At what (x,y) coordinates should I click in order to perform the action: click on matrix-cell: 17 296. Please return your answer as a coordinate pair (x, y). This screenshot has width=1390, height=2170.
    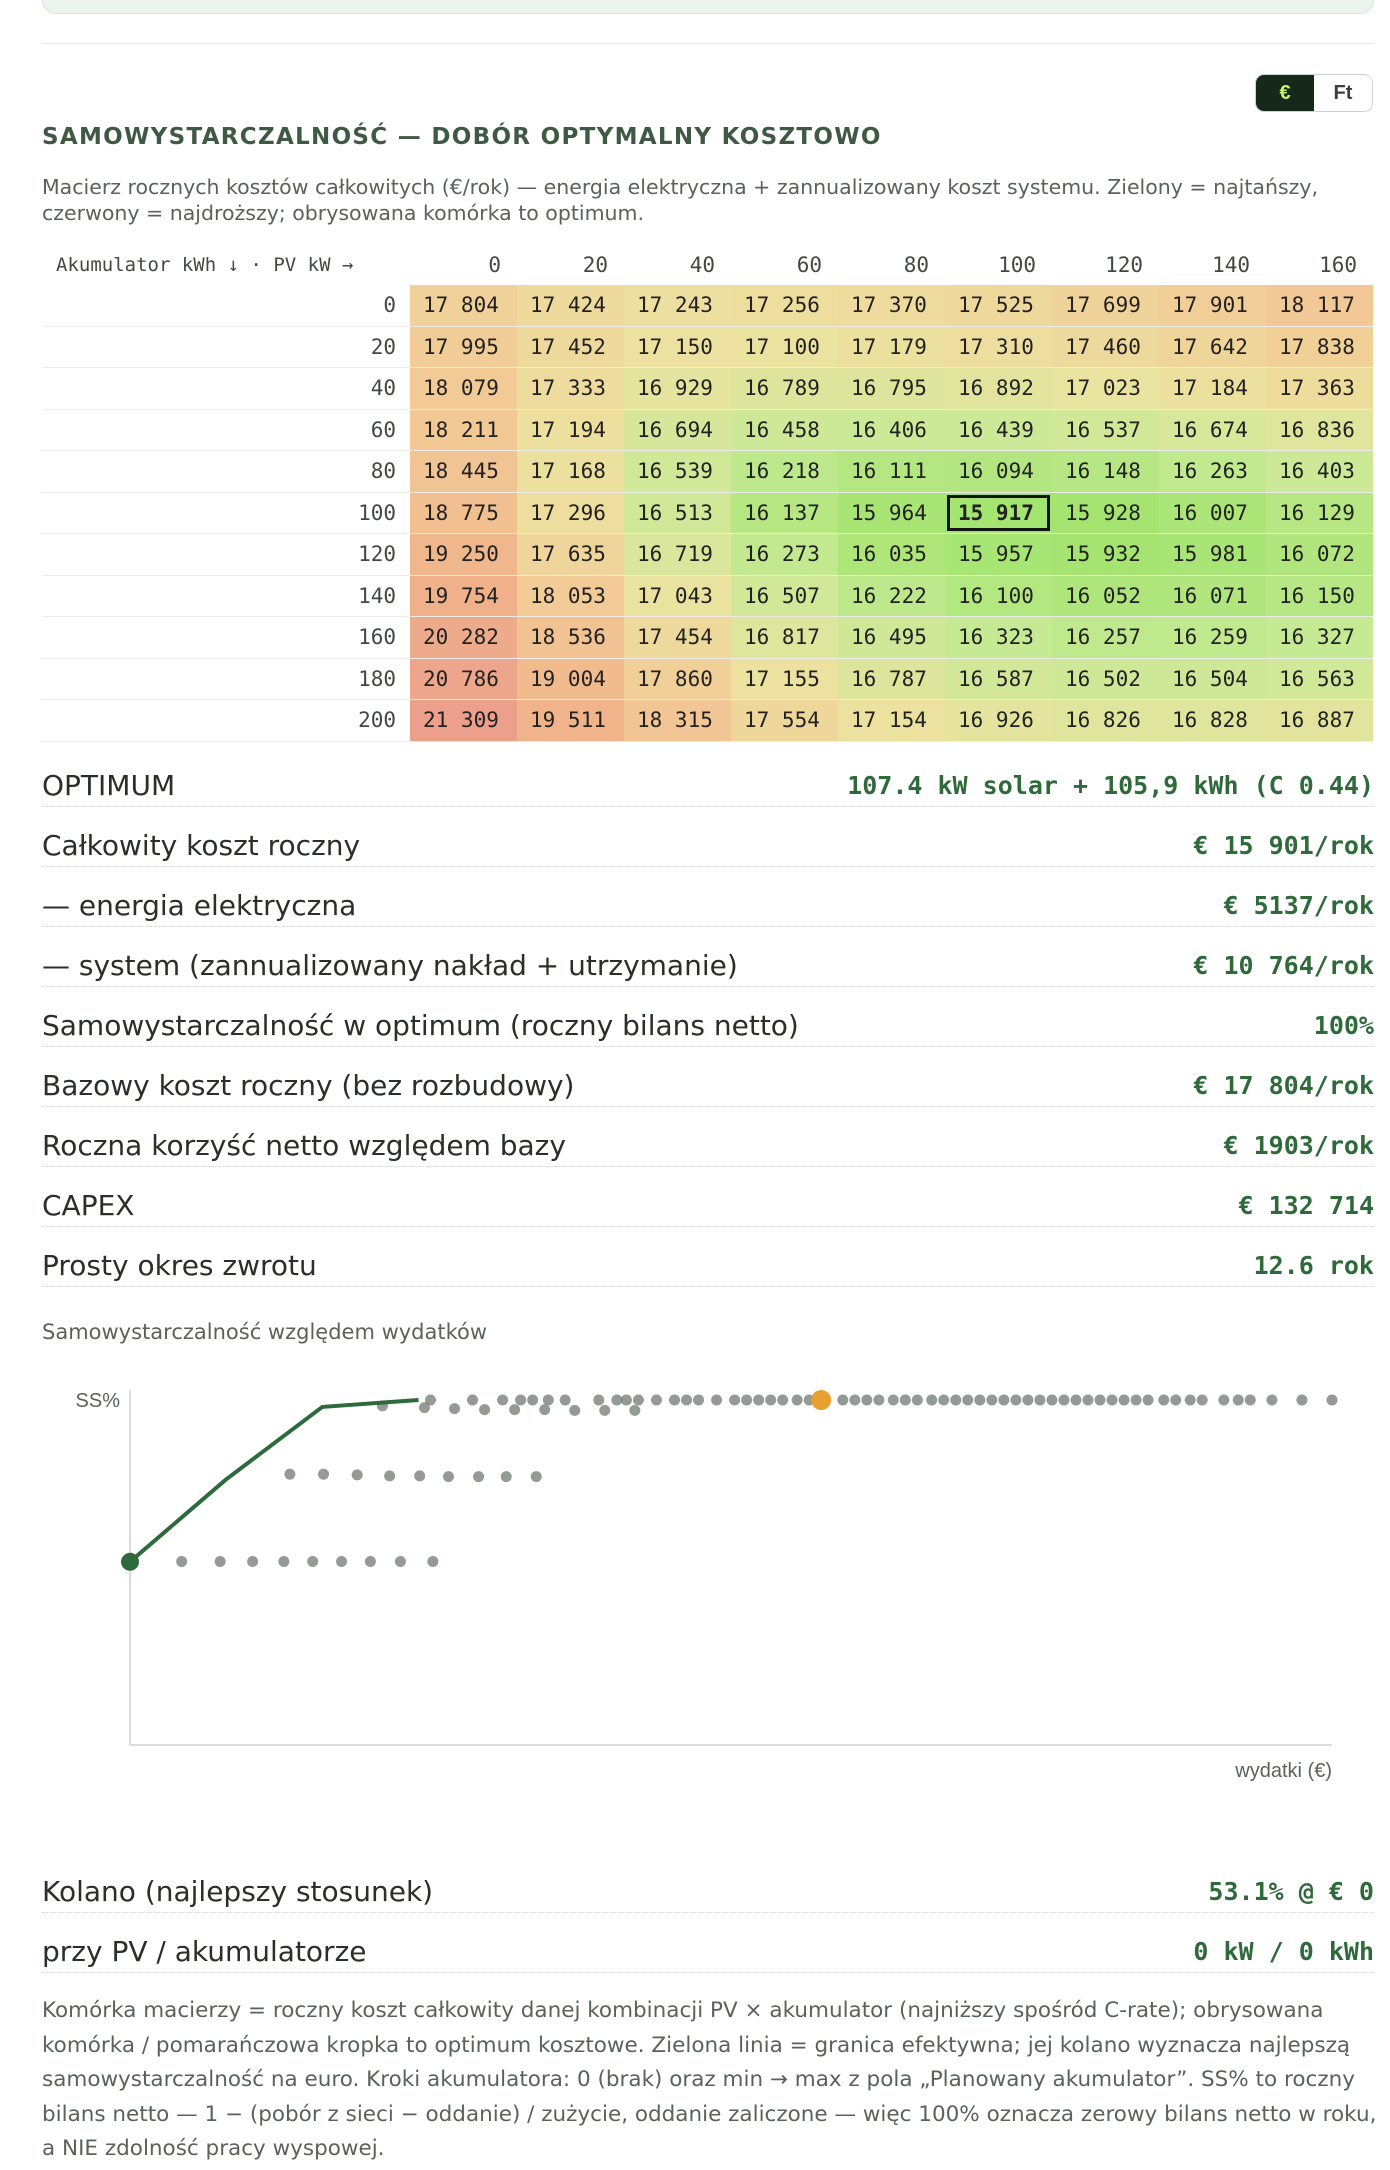
    Looking at the image, I should click on (570, 512).